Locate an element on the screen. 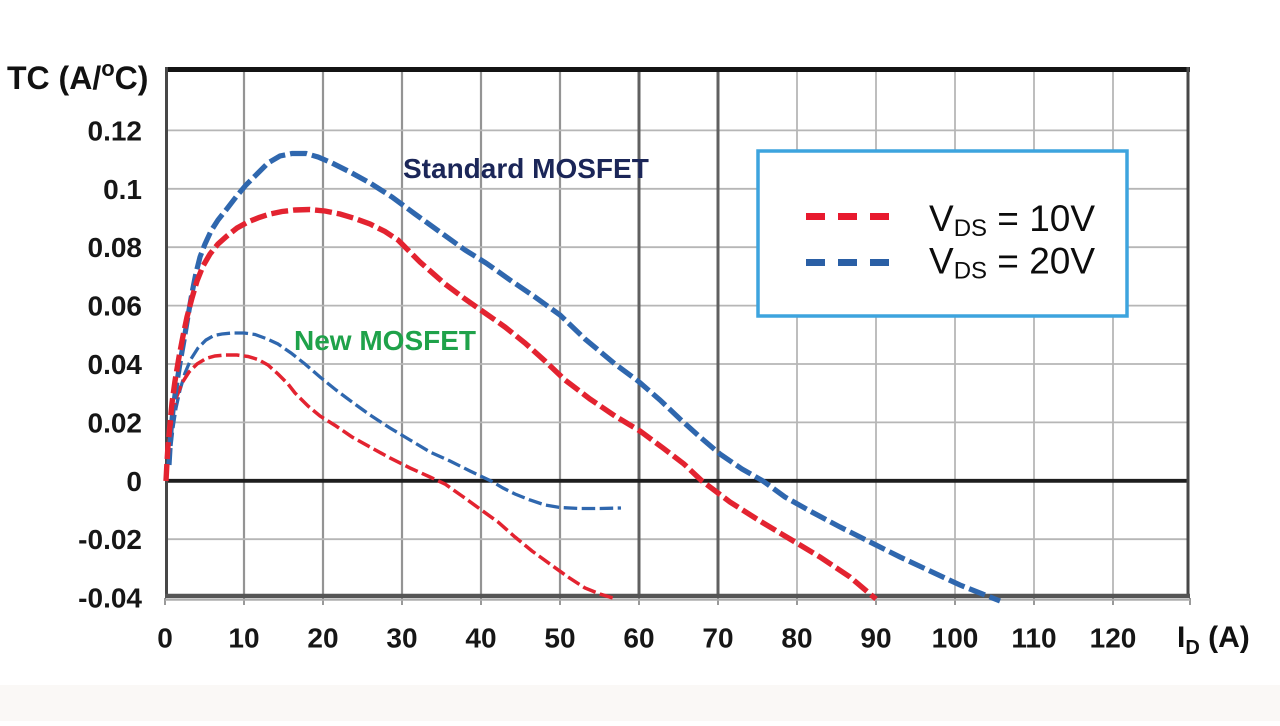 This screenshot has width=1280, height=726. svg-text: 120 is located at coordinates (1113, 638).